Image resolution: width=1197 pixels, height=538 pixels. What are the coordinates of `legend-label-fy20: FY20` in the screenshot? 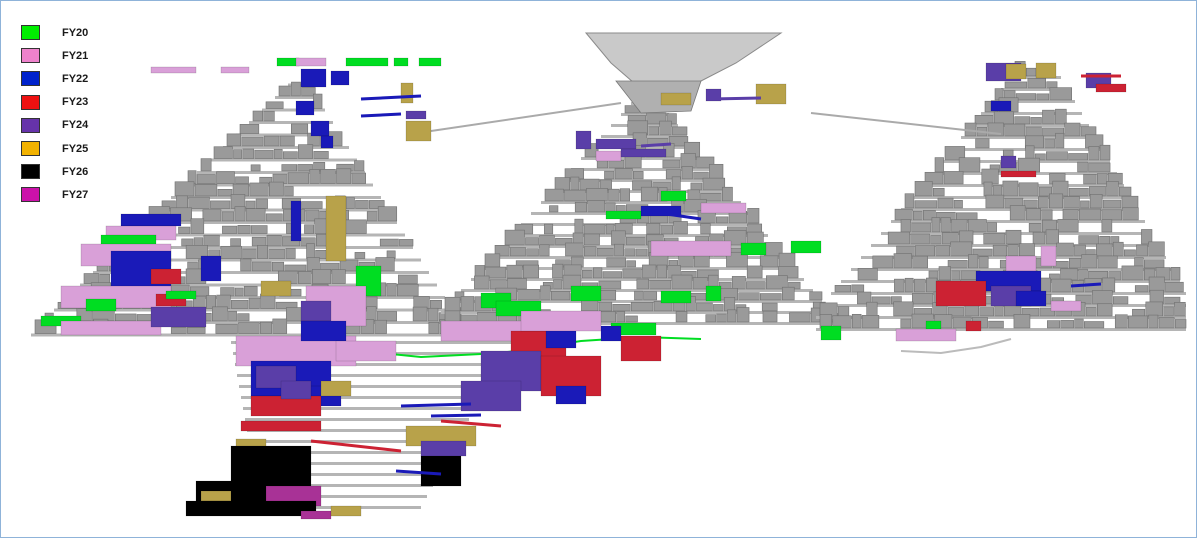 It's located at (75, 32).